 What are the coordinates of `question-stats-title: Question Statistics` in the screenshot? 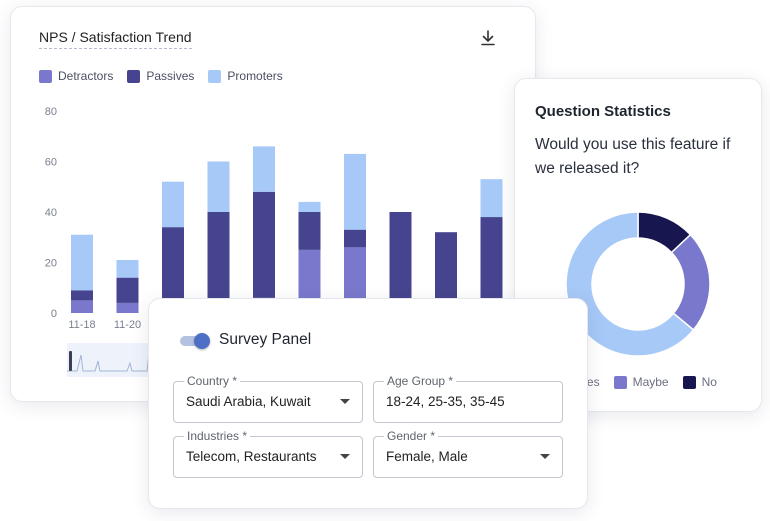 It's located at (603, 111).